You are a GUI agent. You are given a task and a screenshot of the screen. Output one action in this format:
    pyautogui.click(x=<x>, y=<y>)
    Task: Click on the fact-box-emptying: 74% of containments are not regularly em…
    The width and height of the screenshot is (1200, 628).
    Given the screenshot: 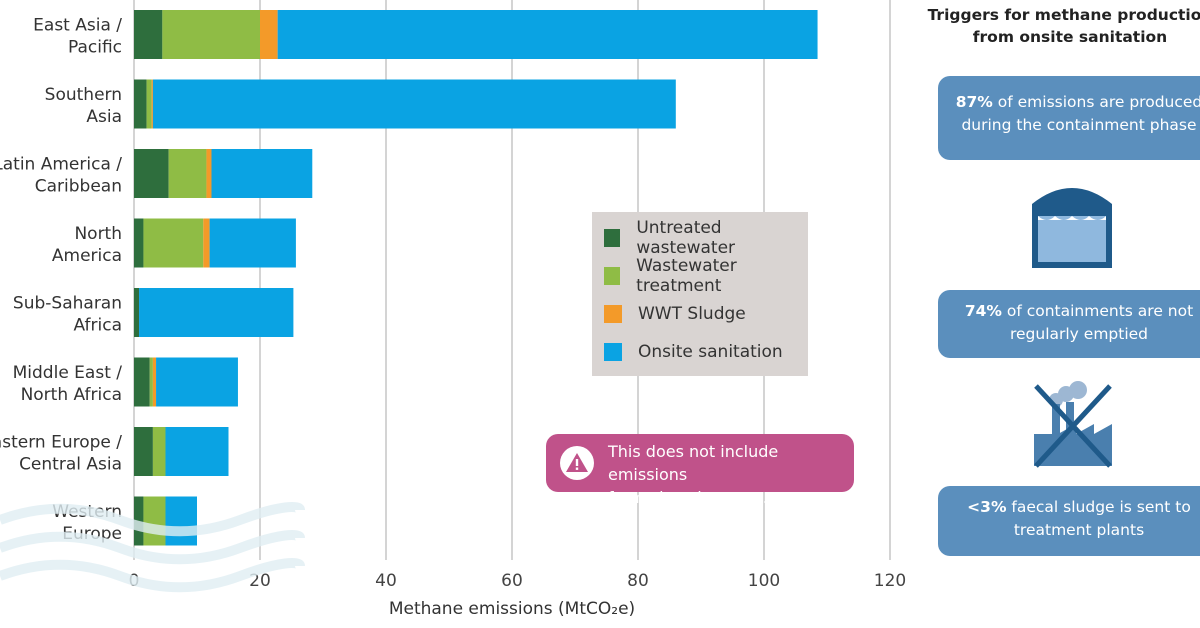 What is the action you would take?
    pyautogui.click(x=1069, y=324)
    